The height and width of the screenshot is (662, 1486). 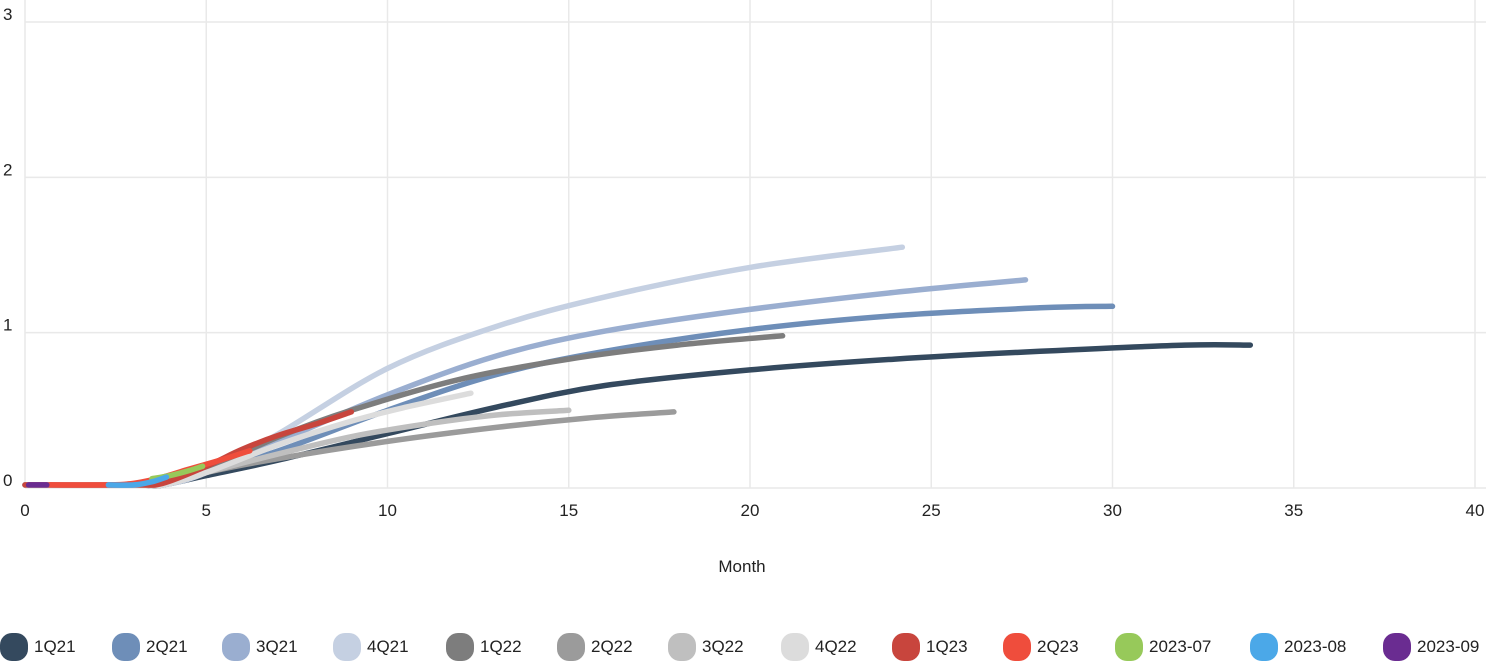 I want to click on legend-label: 2023-09, so click(x=1448, y=646).